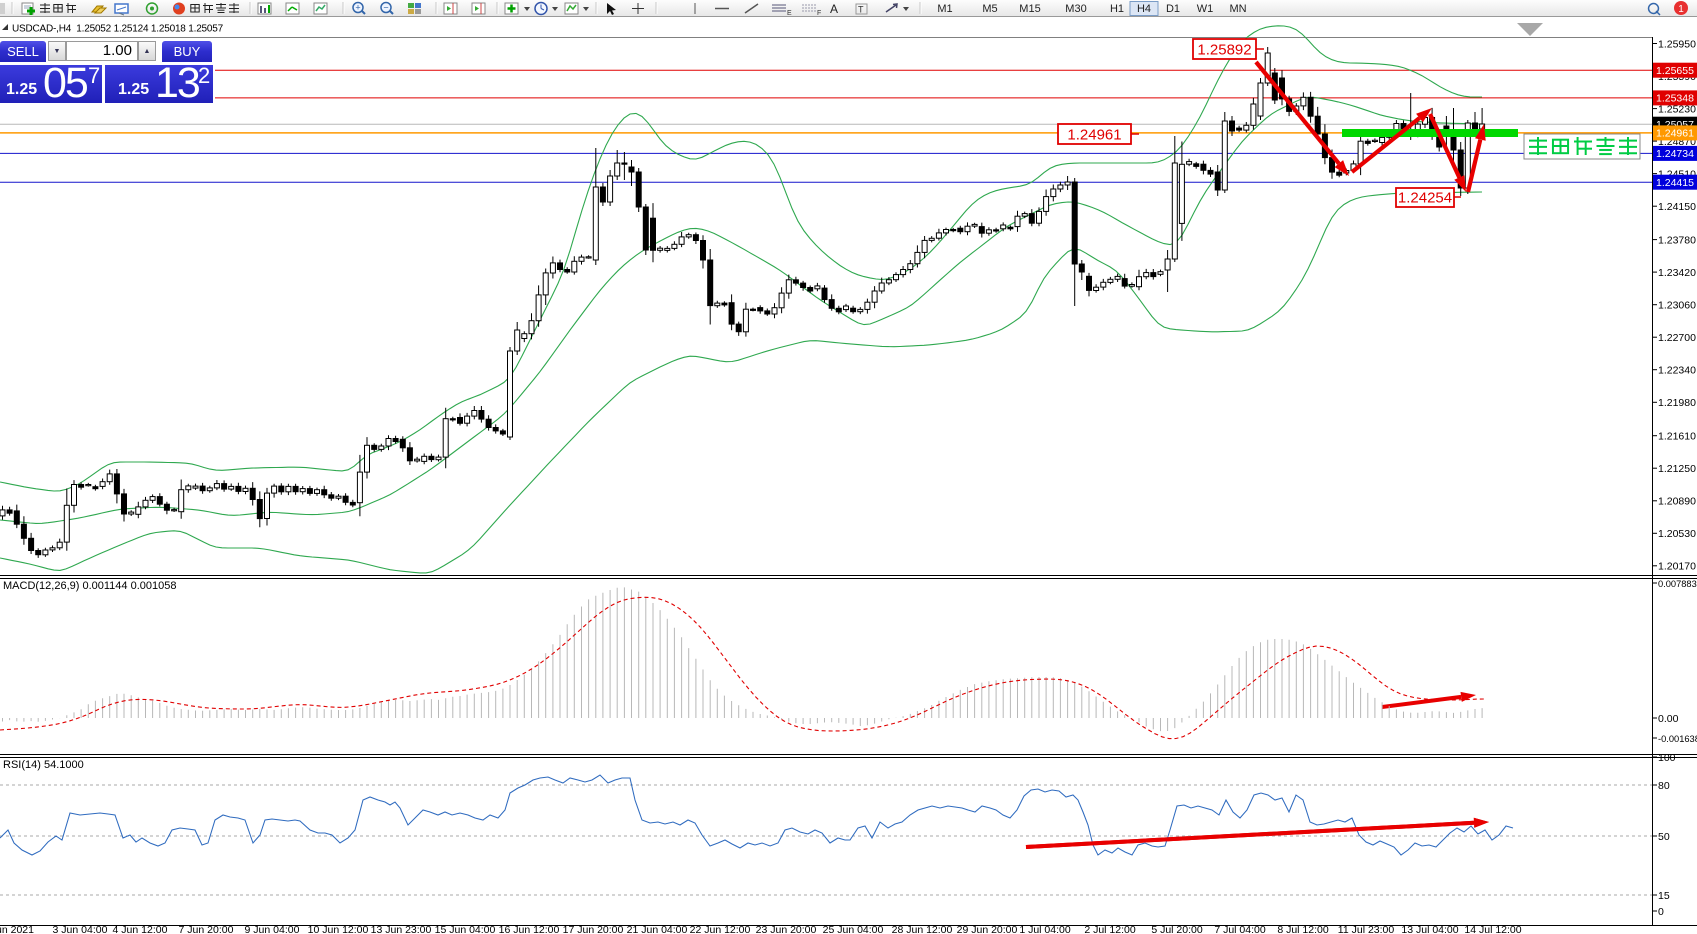 The width and height of the screenshot is (1697, 934). I want to click on svg-text: T, so click(861, 10).